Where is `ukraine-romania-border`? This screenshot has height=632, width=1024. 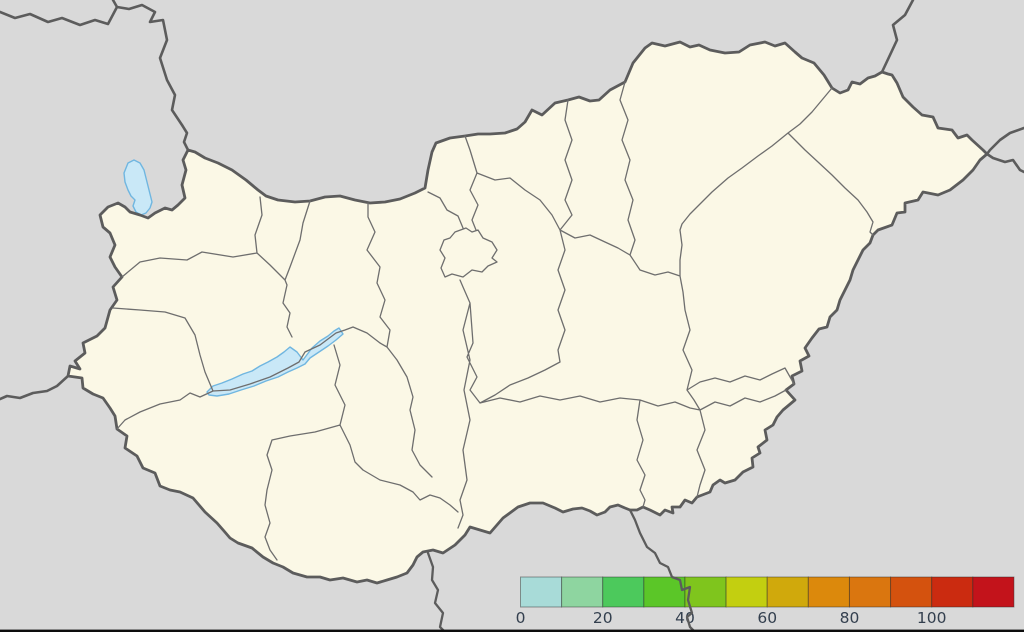
ukraine-romania-border is located at coordinates (1004, 150).